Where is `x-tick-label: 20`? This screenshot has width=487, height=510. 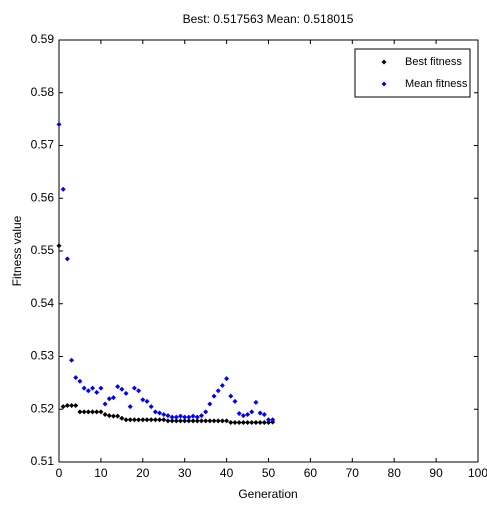
x-tick-label: 20 is located at coordinates (143, 473).